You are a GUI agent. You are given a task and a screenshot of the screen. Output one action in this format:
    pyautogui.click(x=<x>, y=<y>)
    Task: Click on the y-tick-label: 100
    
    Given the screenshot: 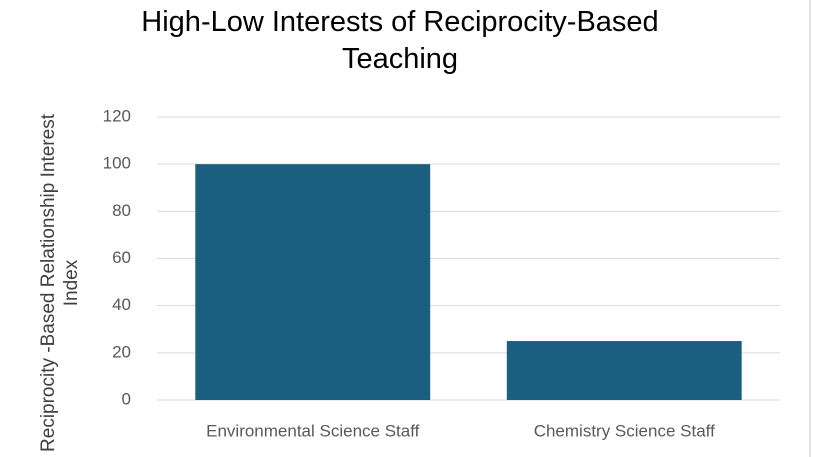 What is the action you would take?
    pyautogui.click(x=117, y=163)
    